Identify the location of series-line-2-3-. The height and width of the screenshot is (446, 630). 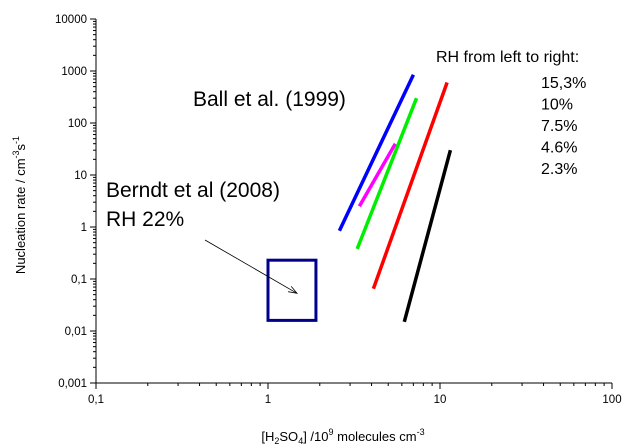
(427, 236).